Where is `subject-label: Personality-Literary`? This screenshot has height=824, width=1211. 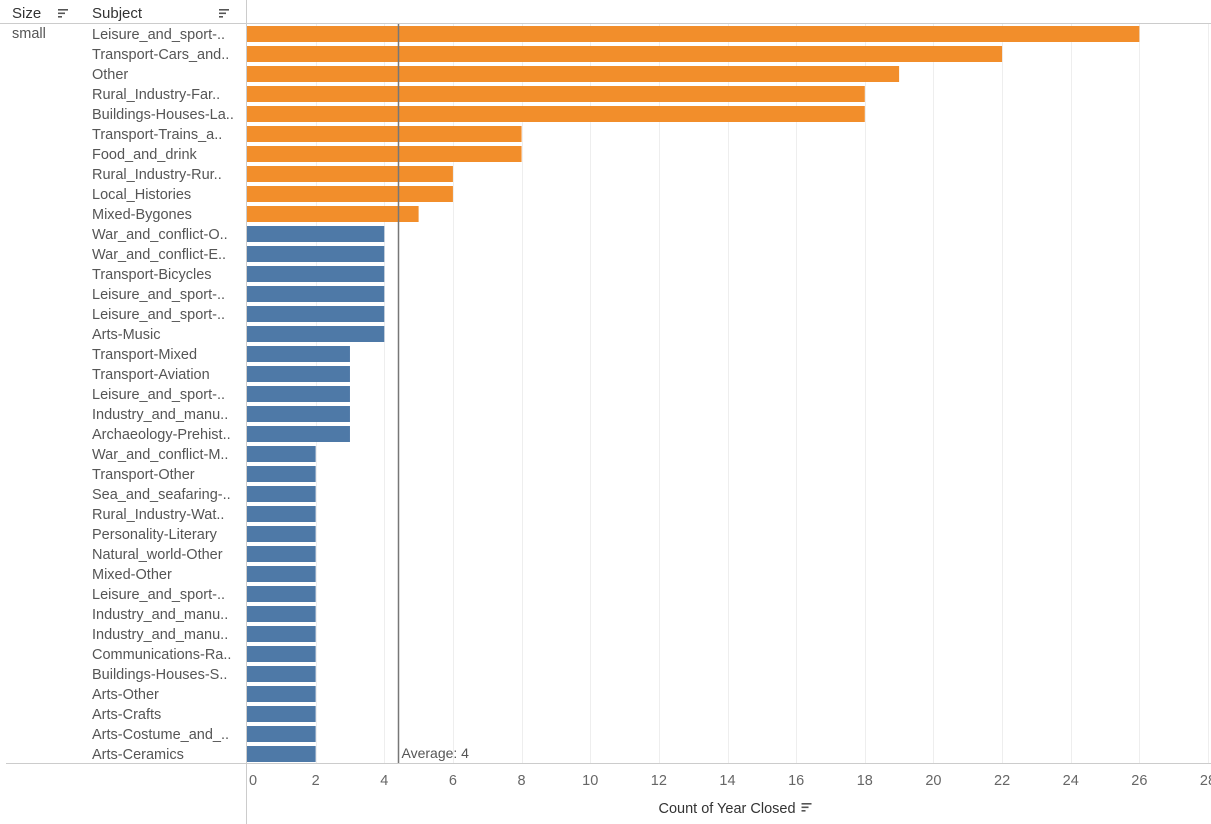 subject-label: Personality-Literary is located at coordinates (155, 535).